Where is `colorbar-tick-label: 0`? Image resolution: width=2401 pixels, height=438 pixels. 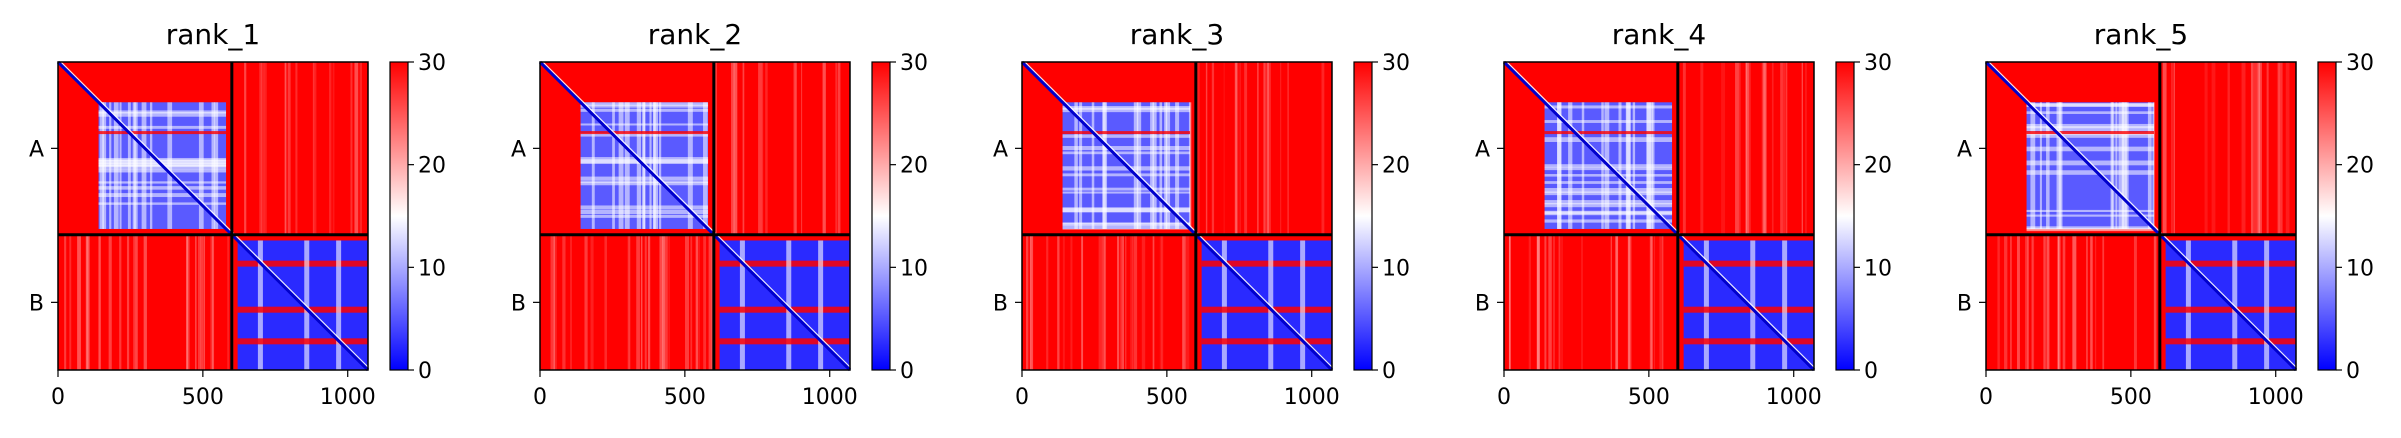
colorbar-tick-label: 0 is located at coordinates (907, 371).